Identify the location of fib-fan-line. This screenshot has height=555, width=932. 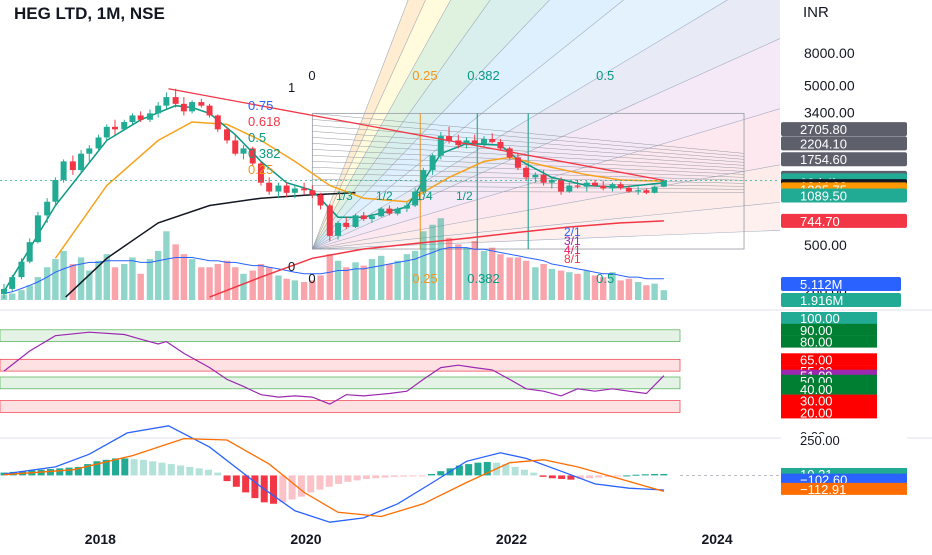
(369, 125).